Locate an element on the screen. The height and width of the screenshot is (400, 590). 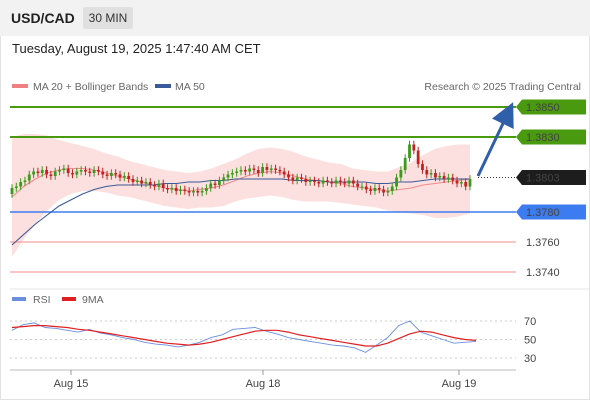
rsi-tick-label-0: 70 is located at coordinates (530, 322).